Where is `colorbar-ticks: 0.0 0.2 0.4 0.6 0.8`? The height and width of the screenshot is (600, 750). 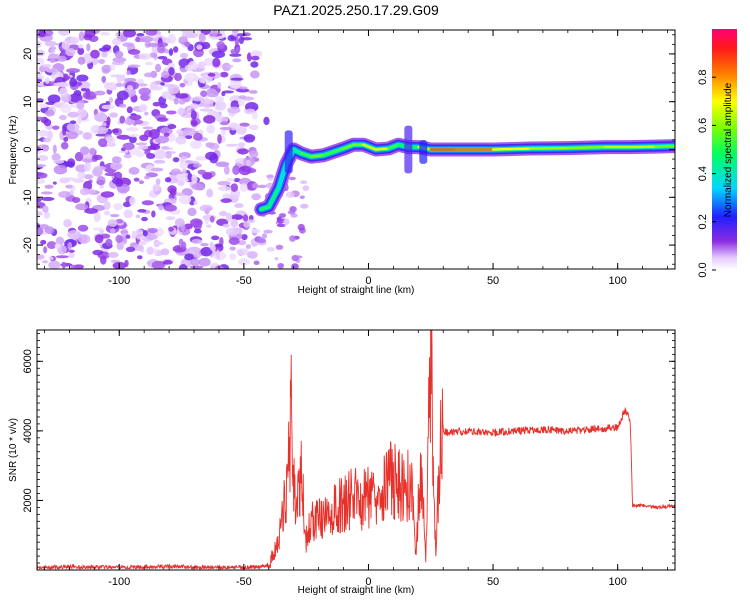 colorbar-ticks: 0.0 0.2 0.4 0.6 0.8 is located at coordinates (706, 174).